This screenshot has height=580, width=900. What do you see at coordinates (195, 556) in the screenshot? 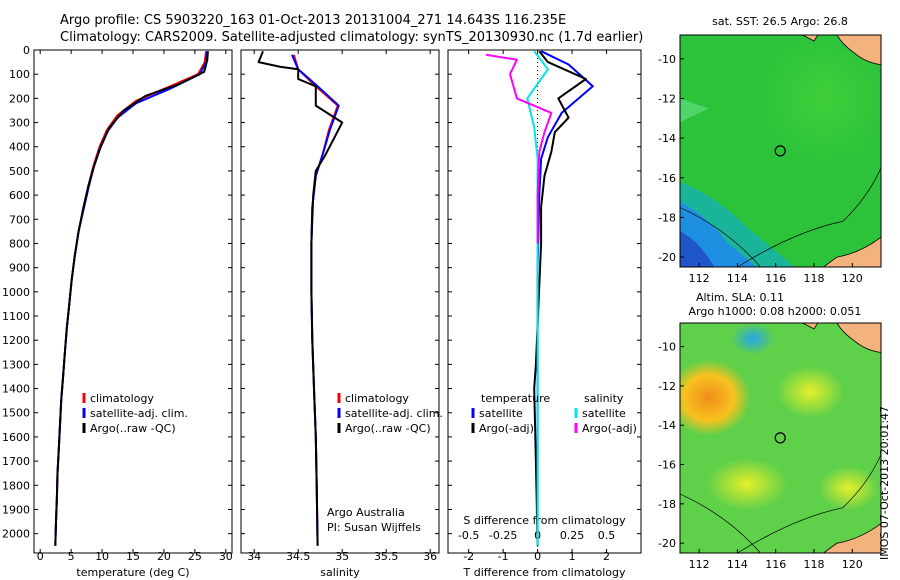
I see `temperature-xtick-label: 25` at bounding box center [195, 556].